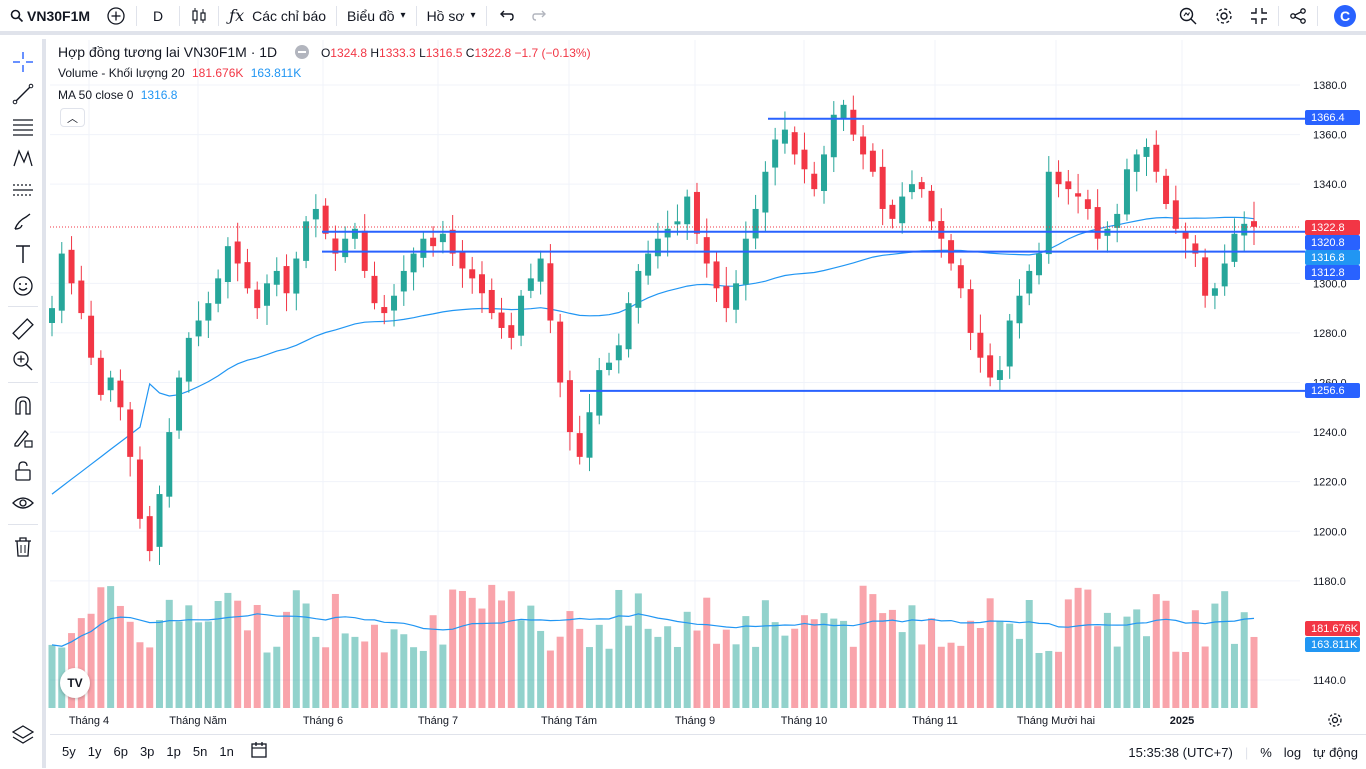  Describe the element at coordinates (23, 94) in the screenshot. I see `trendline-tool` at that location.